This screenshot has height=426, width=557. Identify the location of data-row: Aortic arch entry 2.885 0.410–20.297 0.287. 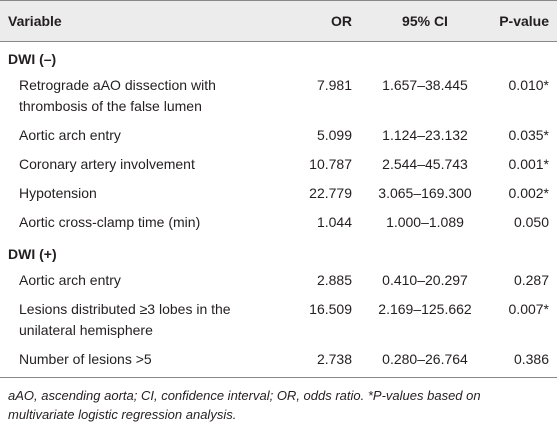
(278, 280).